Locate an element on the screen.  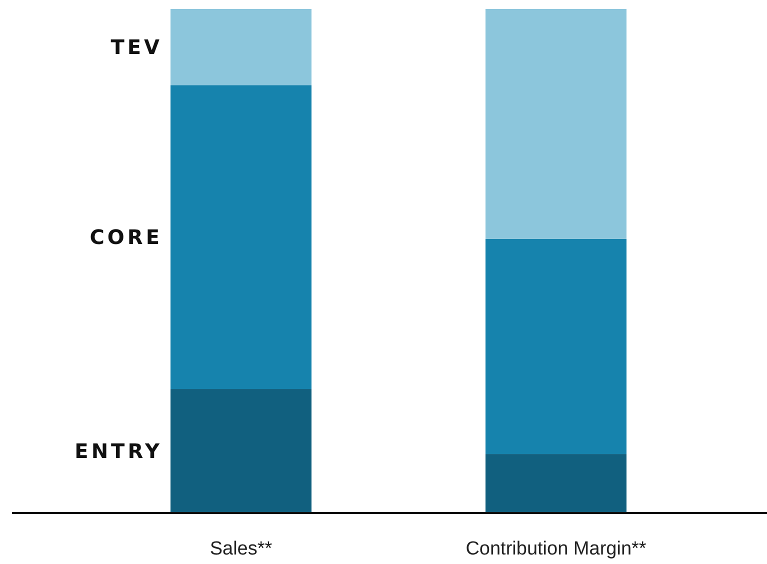
series-label: TEV is located at coordinates (136, 47).